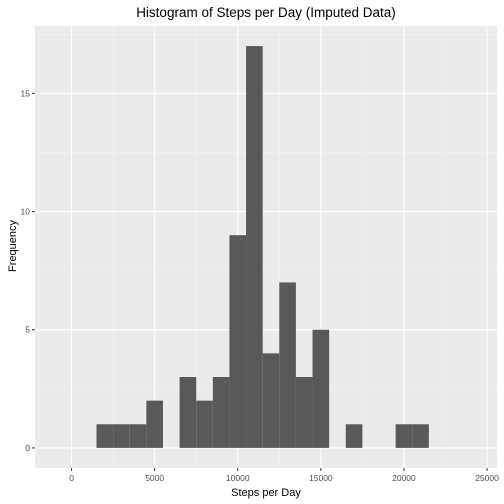 The width and height of the screenshot is (504, 504). Describe the element at coordinates (26, 212) in the screenshot. I see `y-tick-label: 10` at that location.